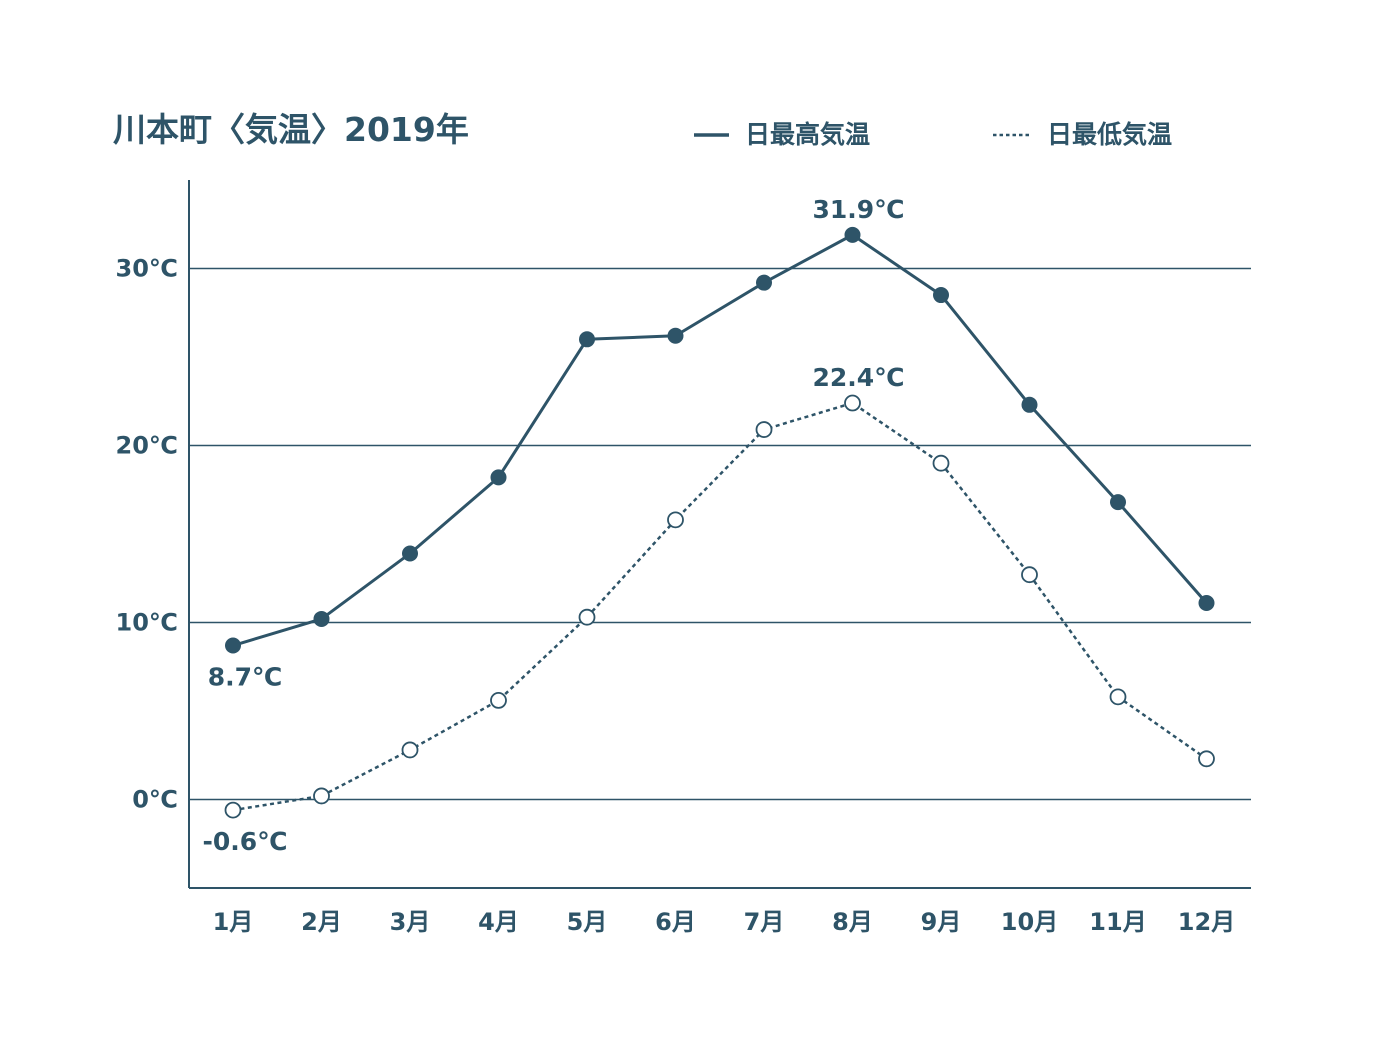 The image size is (1400, 1050). Describe the element at coordinates (1109, 134) in the screenshot. I see `legend-label-min: 日最低気温` at that location.